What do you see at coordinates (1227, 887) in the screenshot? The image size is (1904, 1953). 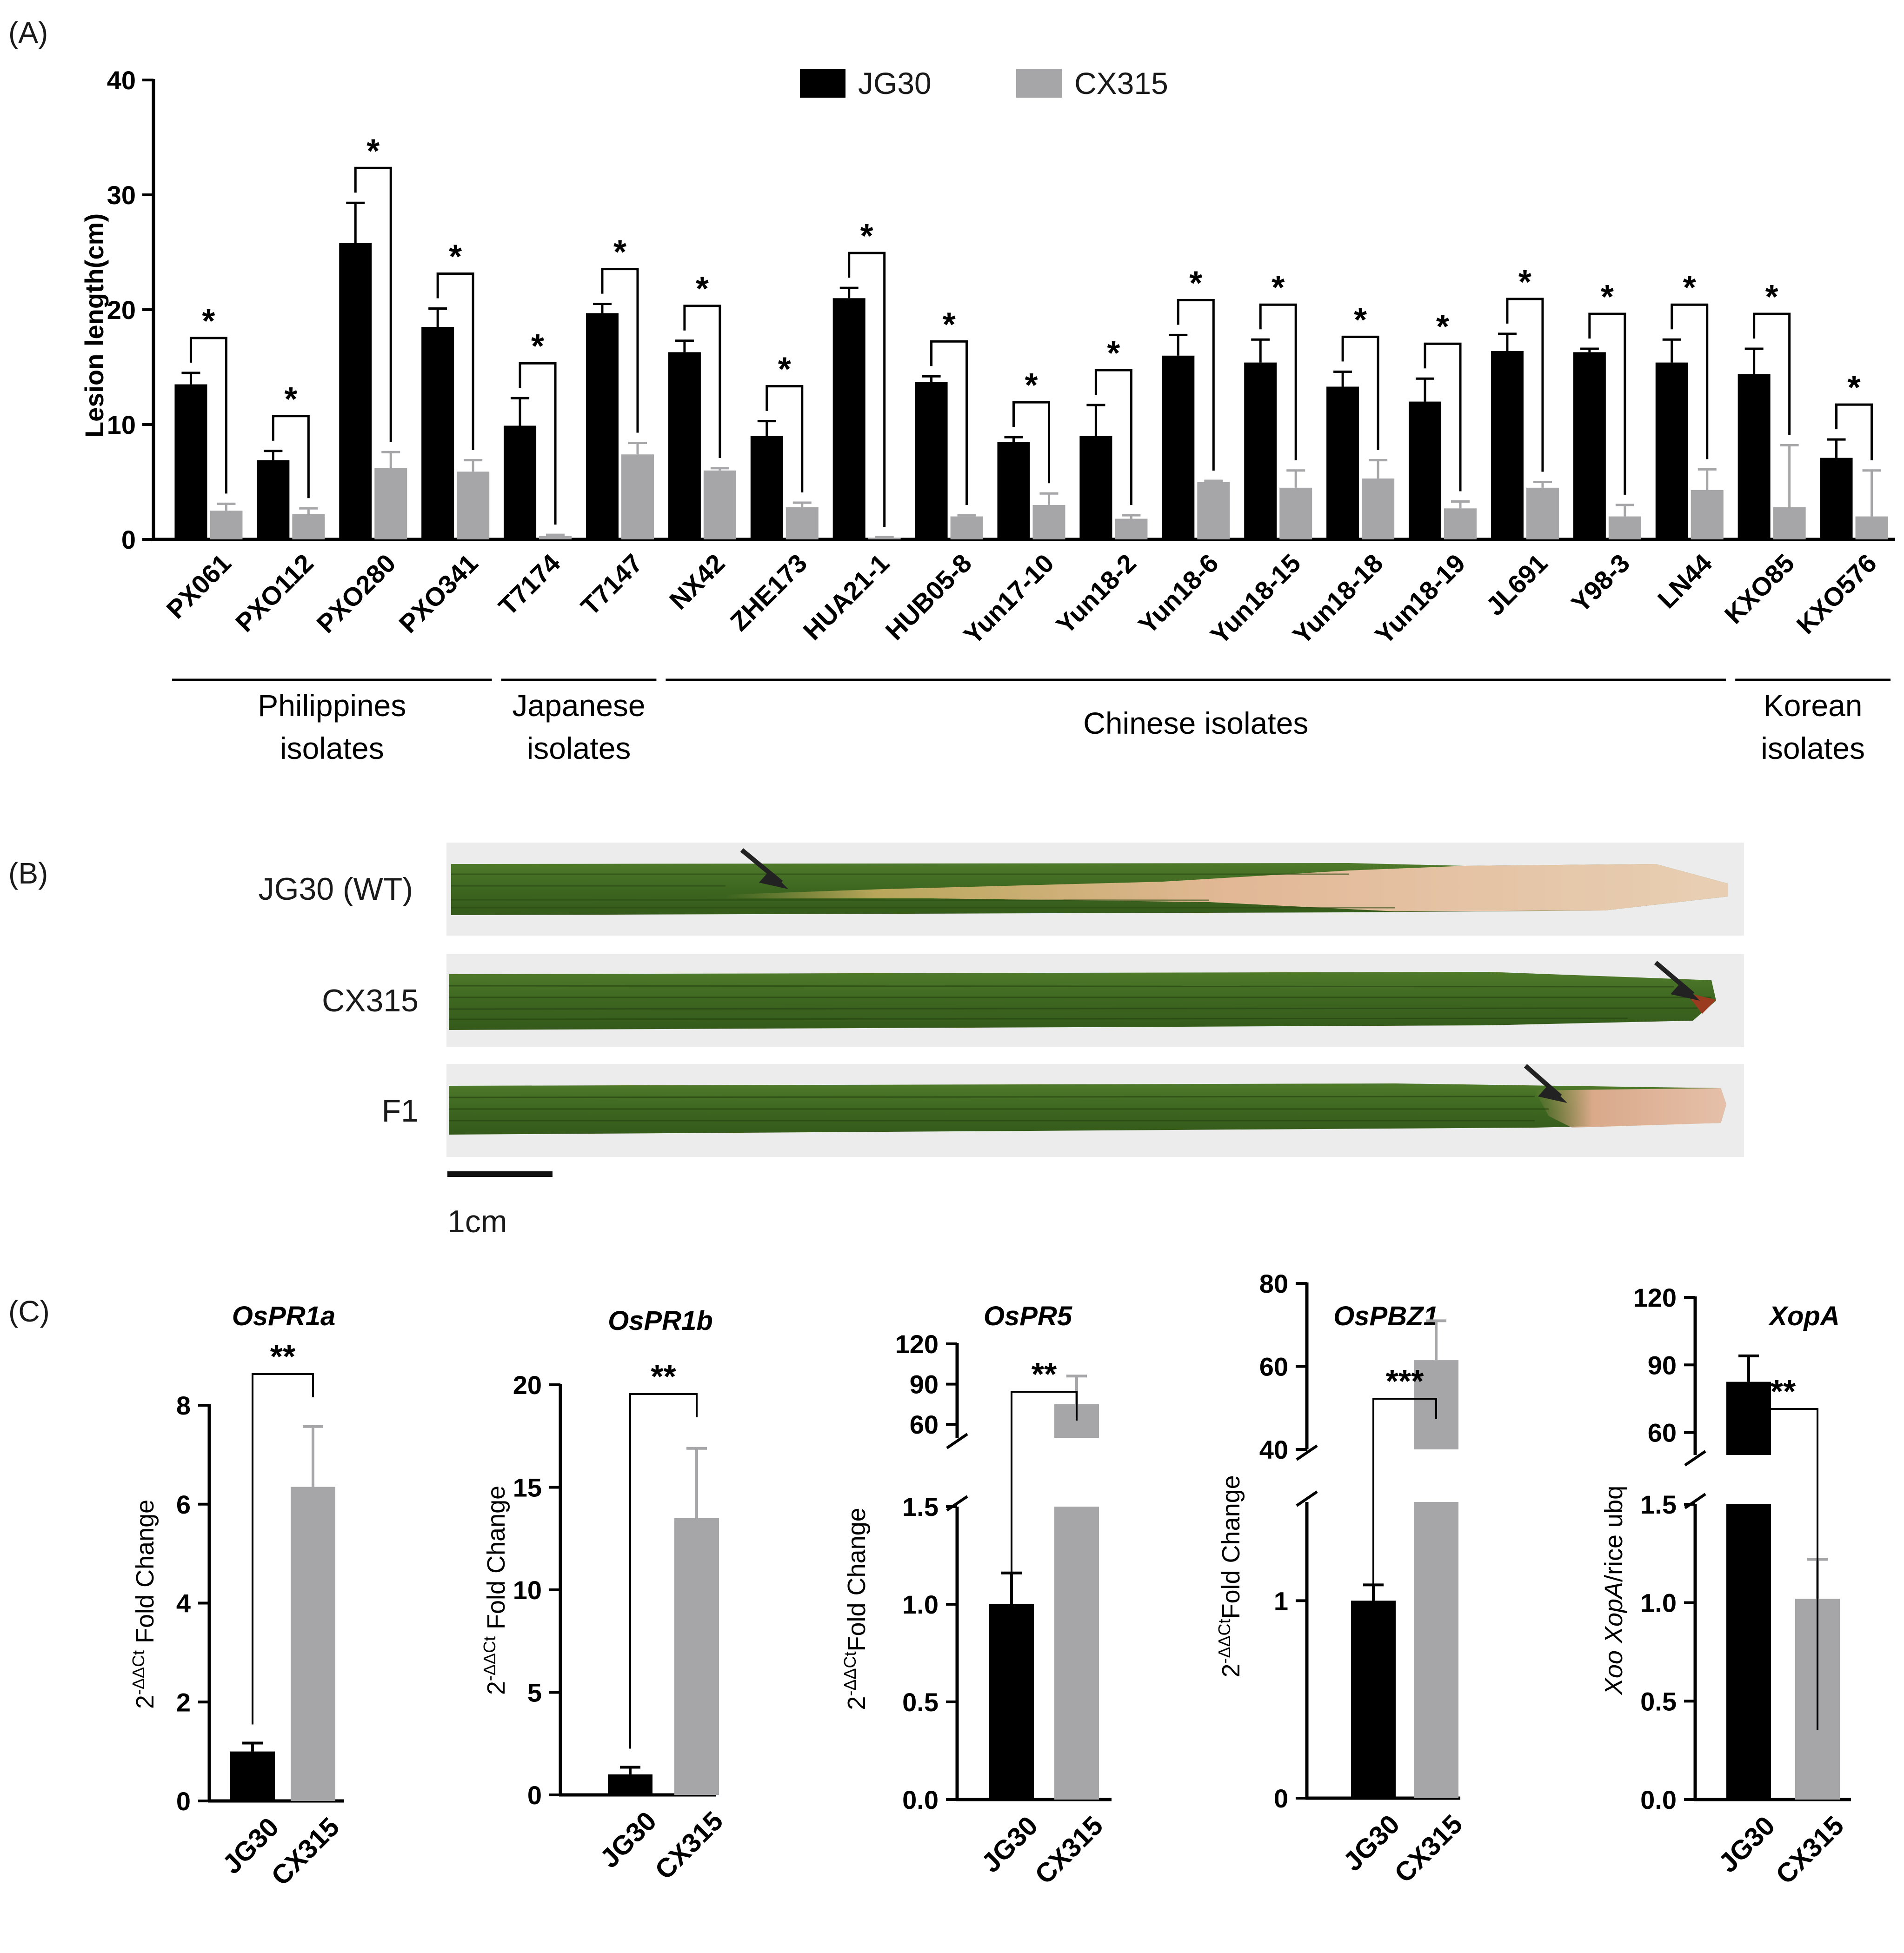 I see `lesion-area-jg30` at bounding box center [1227, 887].